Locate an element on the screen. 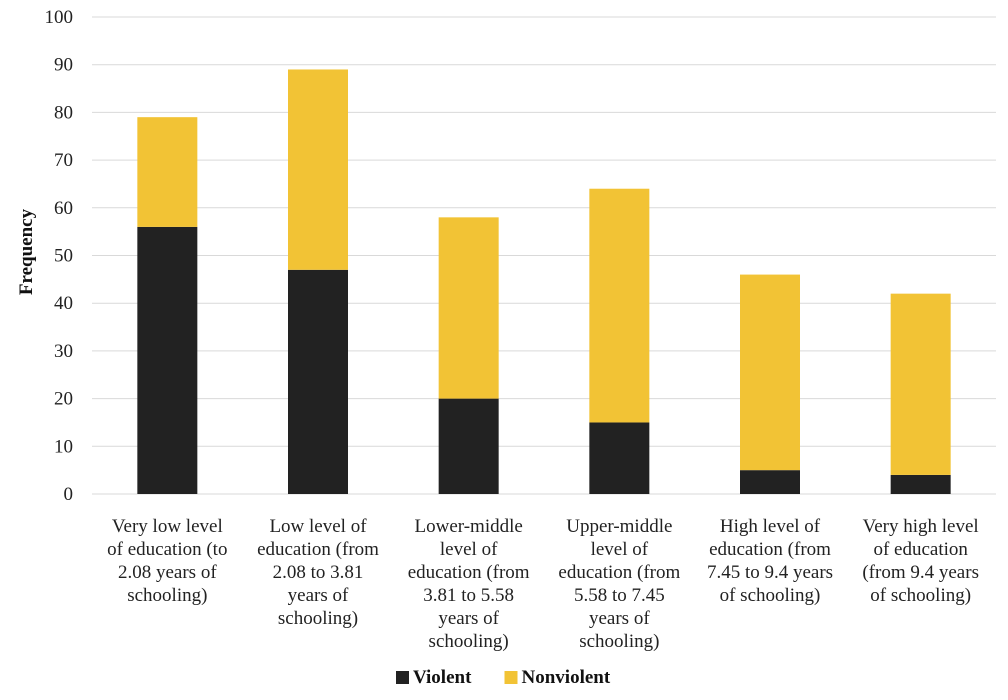  legend-label-nonviolent: Nonviolent is located at coordinates (566, 677).